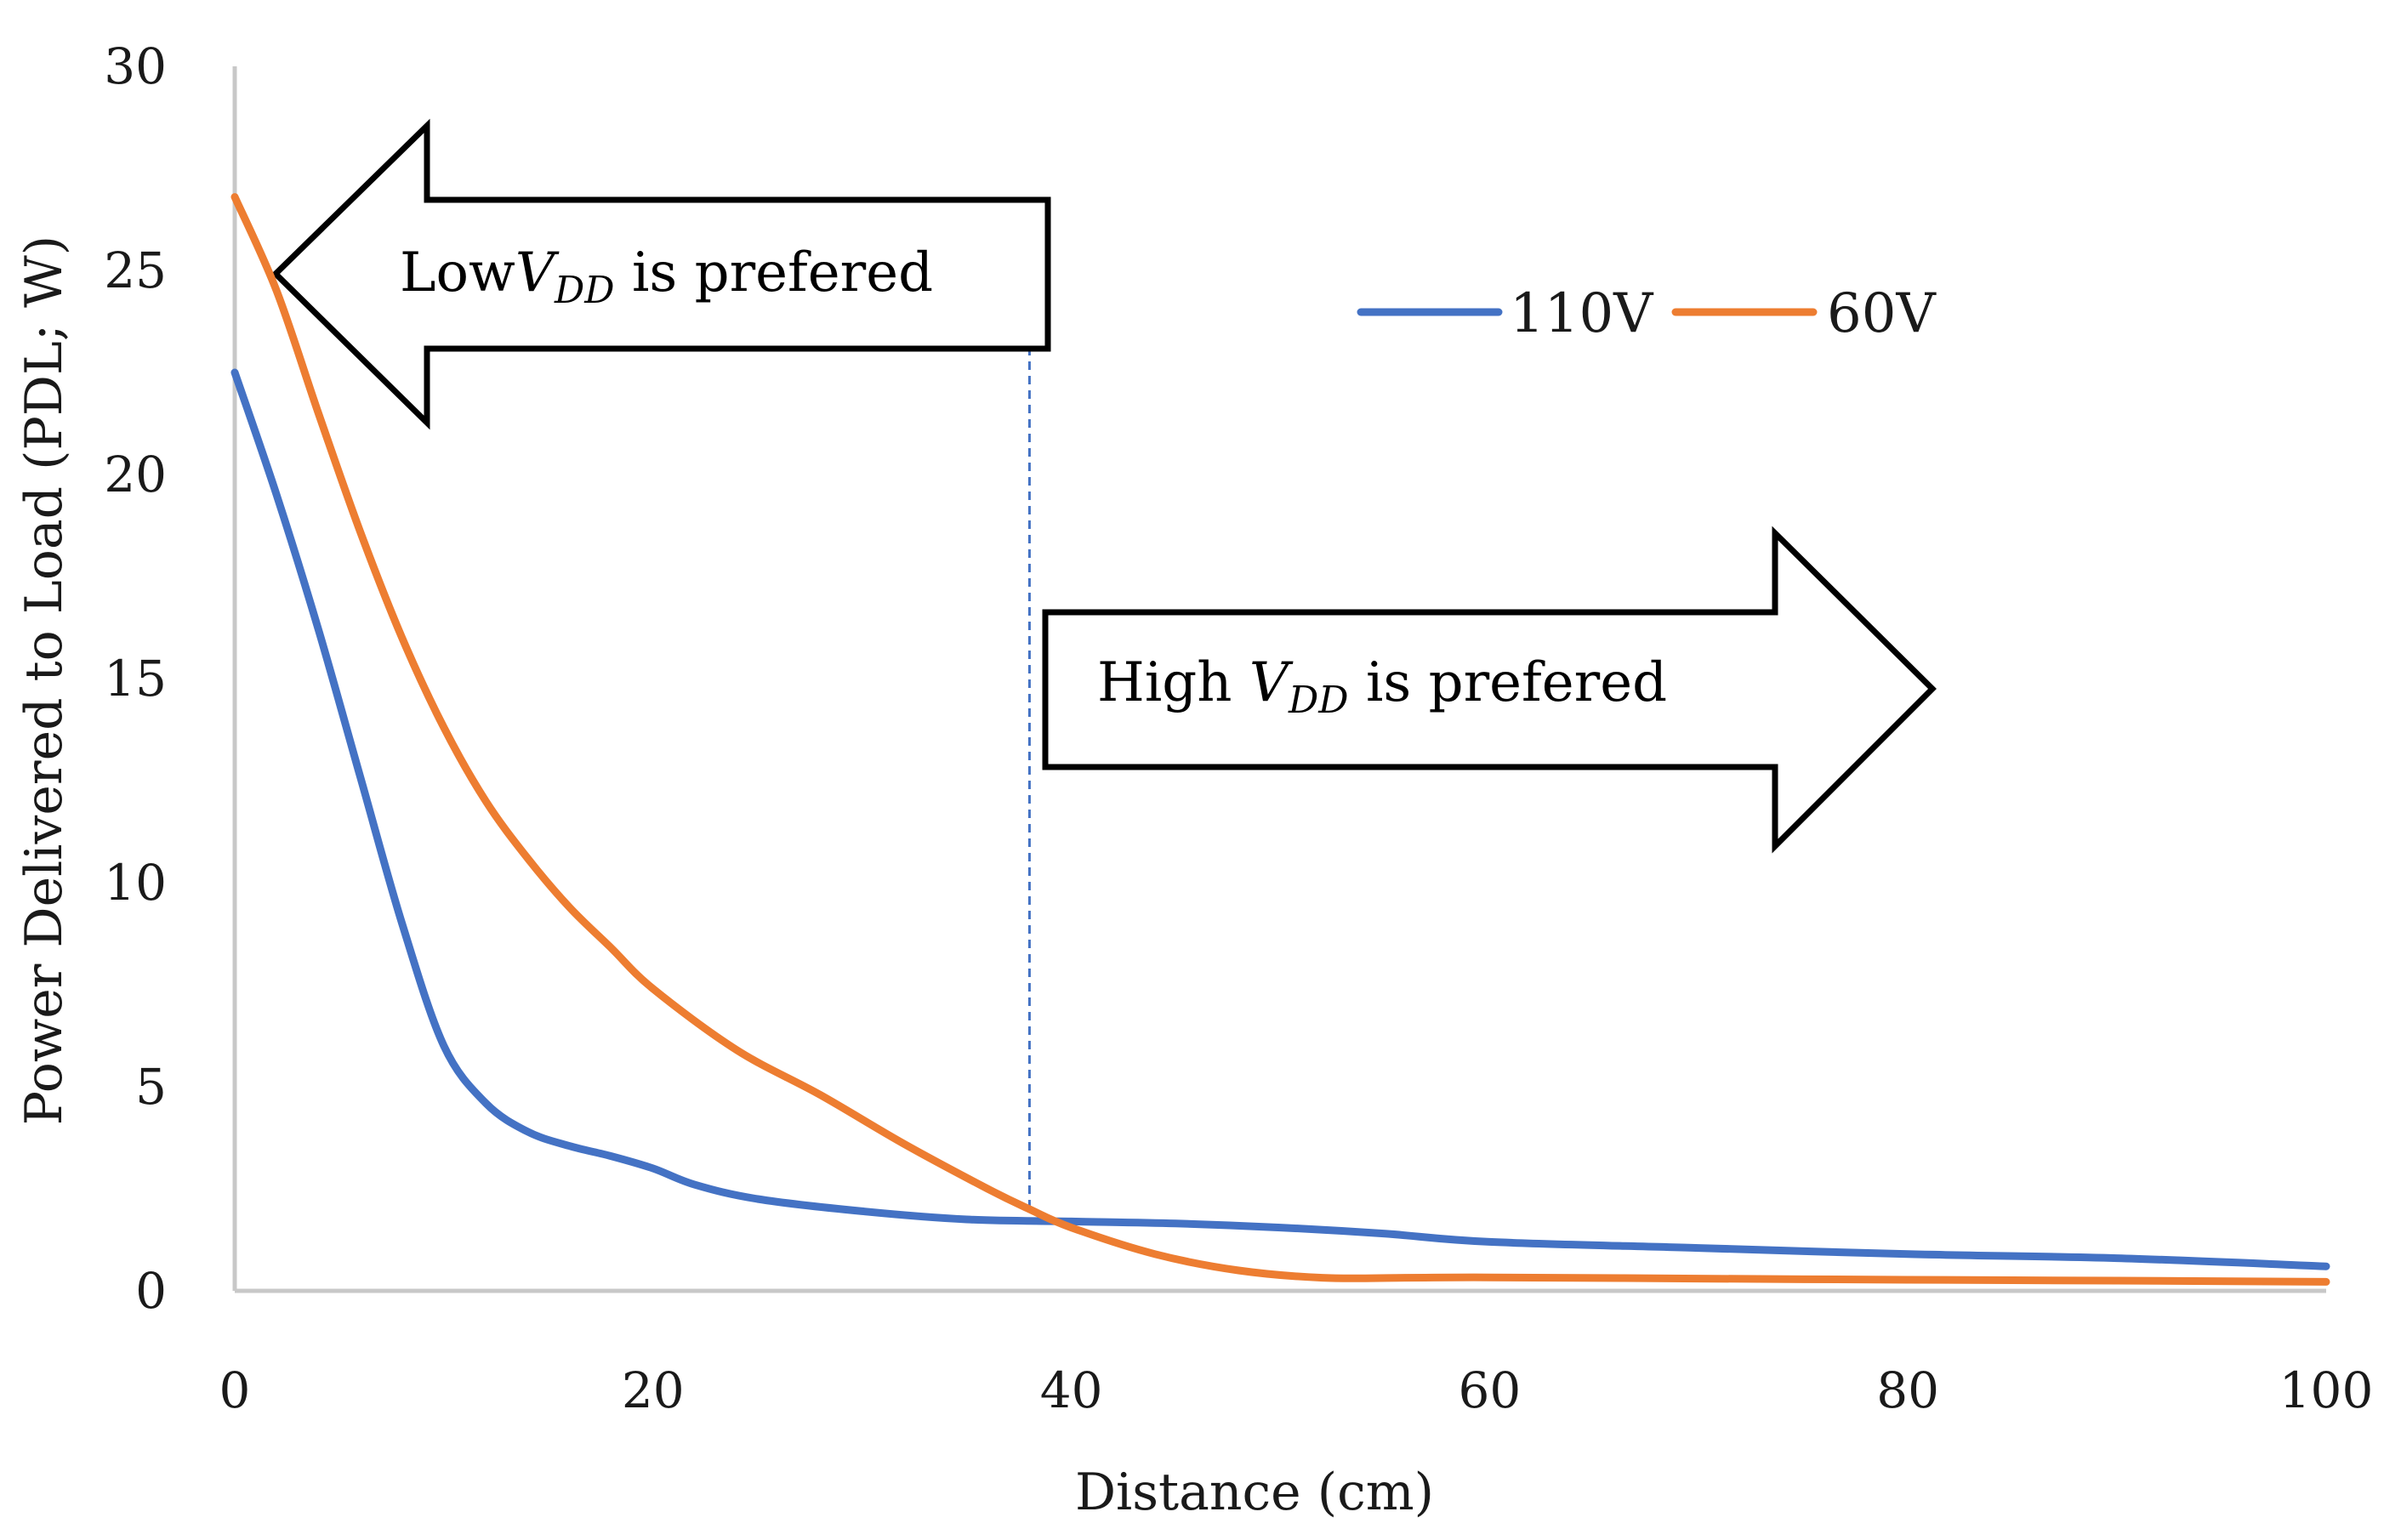 The height and width of the screenshot is (1540, 2384). I want to click on right-arrow-shape, so click(1490, 690).